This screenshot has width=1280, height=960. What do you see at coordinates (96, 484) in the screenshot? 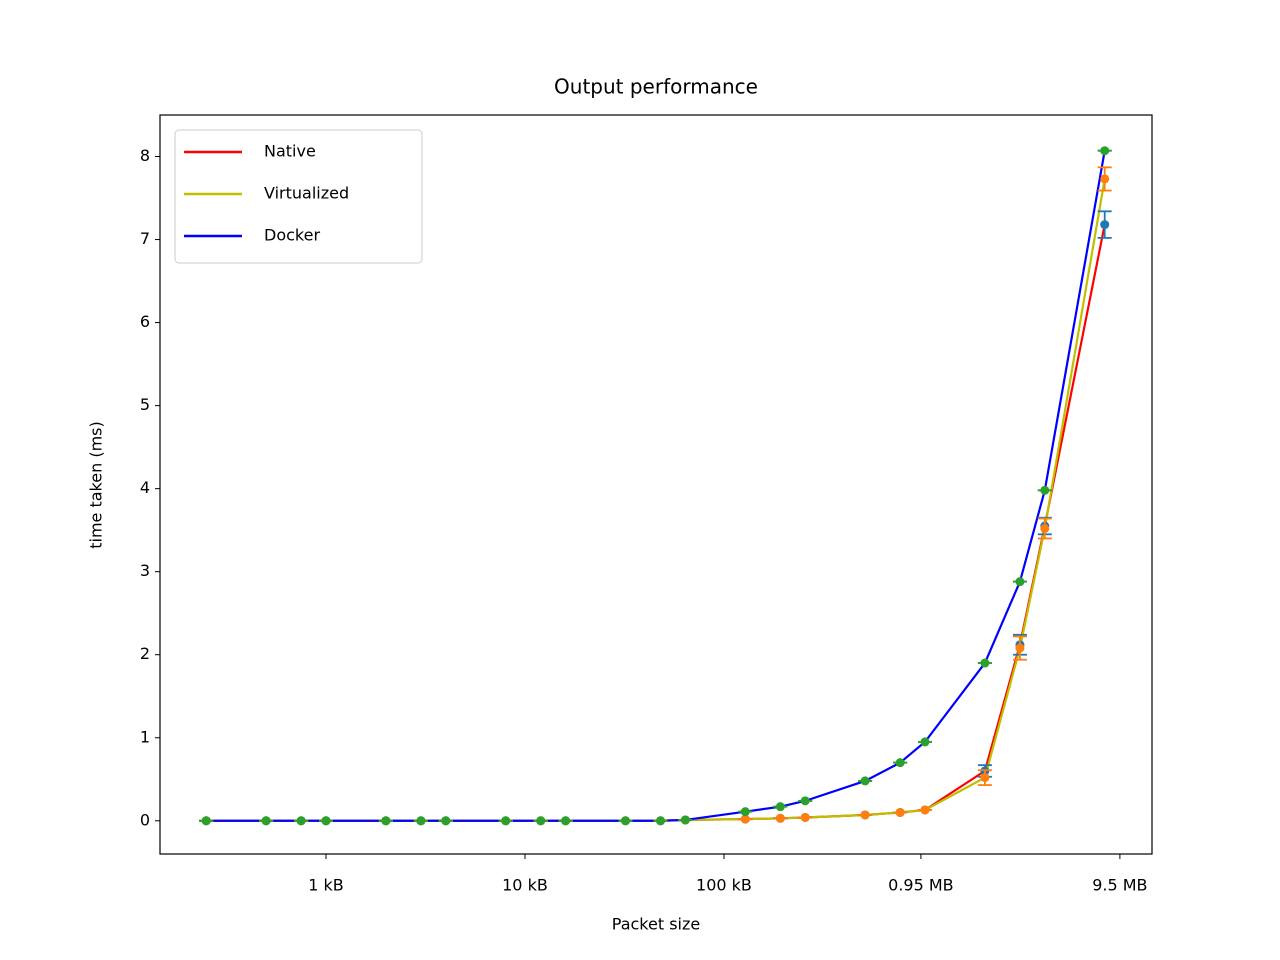
I see `y-axis-label: time taken (ms)` at bounding box center [96, 484].